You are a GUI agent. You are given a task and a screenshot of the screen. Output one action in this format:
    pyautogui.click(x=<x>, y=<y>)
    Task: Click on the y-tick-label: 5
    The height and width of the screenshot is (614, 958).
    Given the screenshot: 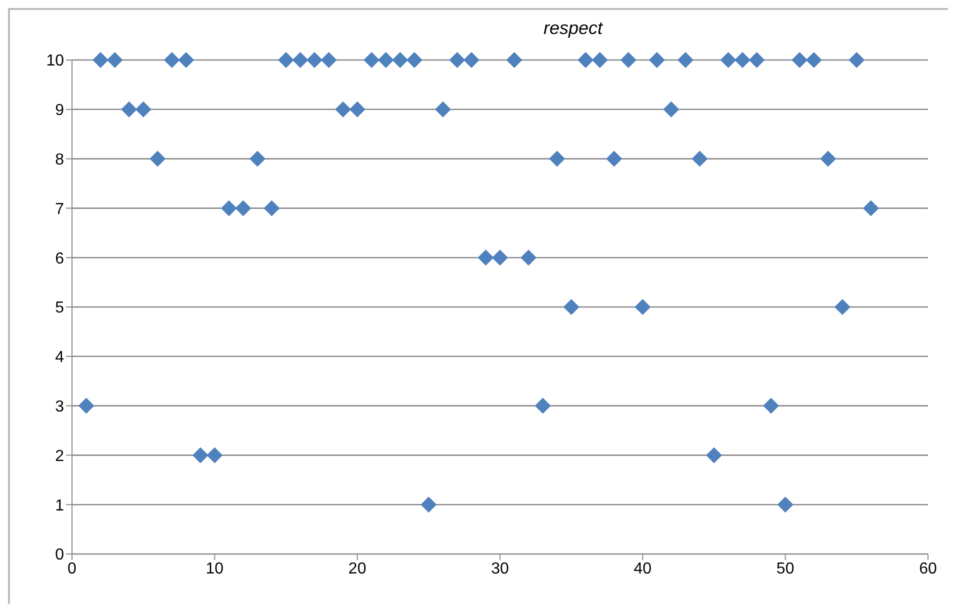 What is the action you would take?
    pyautogui.click(x=59, y=308)
    